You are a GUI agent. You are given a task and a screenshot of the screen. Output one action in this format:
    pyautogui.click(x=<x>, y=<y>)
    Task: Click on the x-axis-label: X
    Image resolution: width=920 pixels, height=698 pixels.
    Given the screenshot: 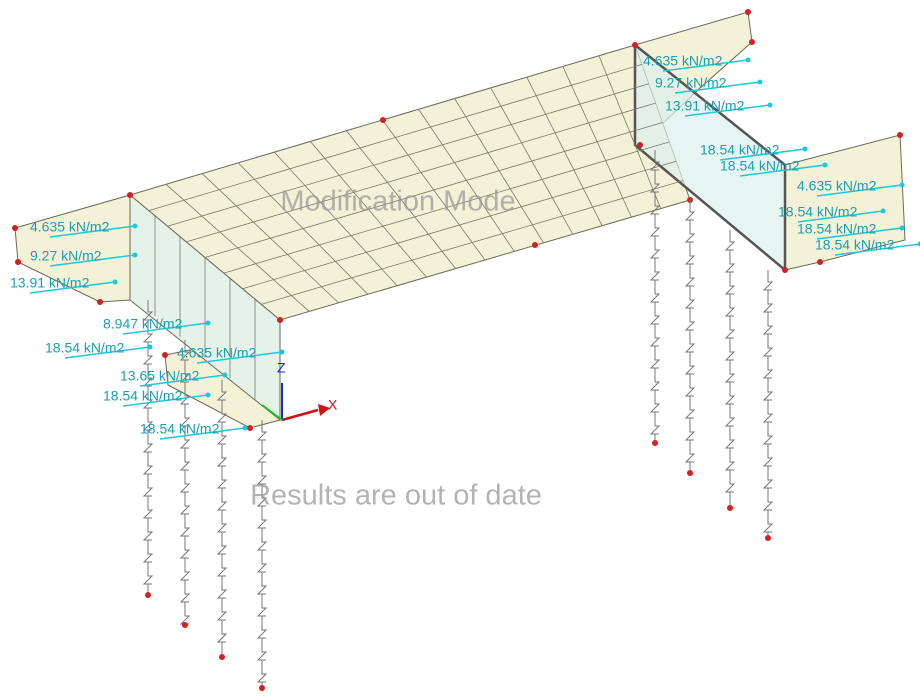 What is the action you would take?
    pyautogui.click(x=333, y=405)
    